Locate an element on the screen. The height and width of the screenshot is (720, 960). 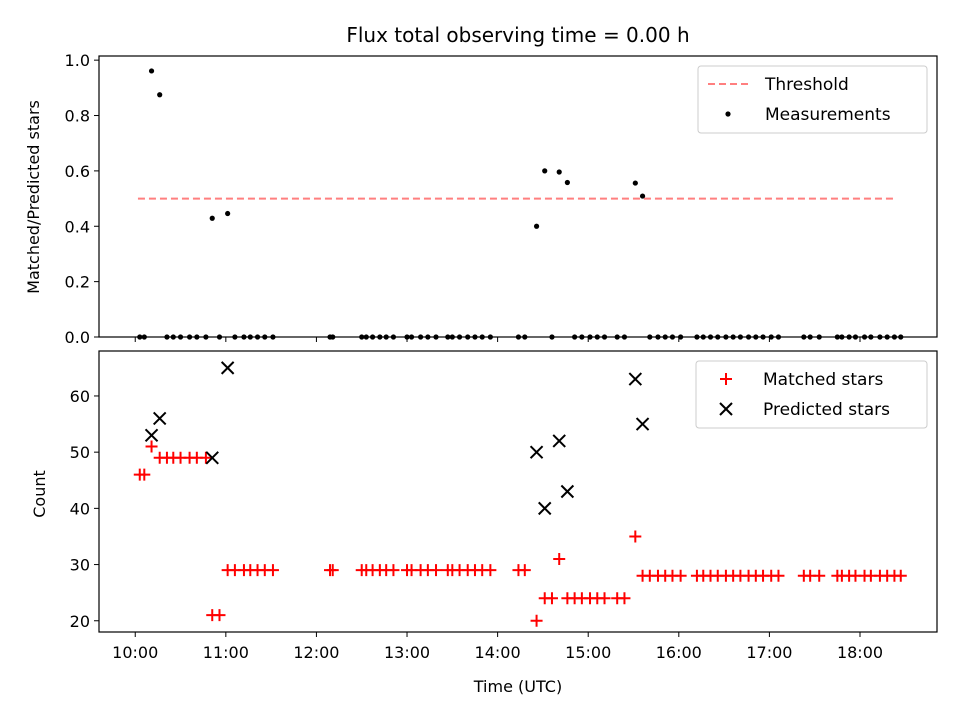
bottom-y-tick-label: 20 is located at coordinates (80, 621).